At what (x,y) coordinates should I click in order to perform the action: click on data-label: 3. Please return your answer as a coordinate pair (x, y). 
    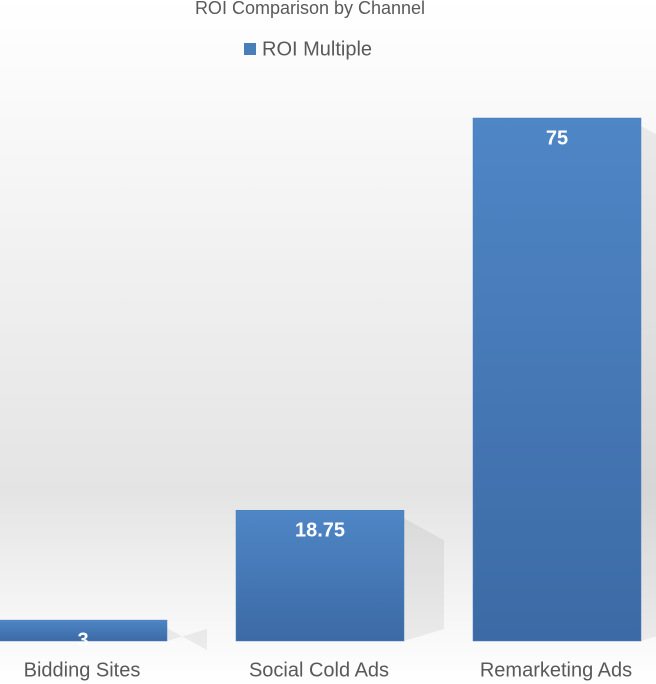
    Looking at the image, I should click on (82, 640).